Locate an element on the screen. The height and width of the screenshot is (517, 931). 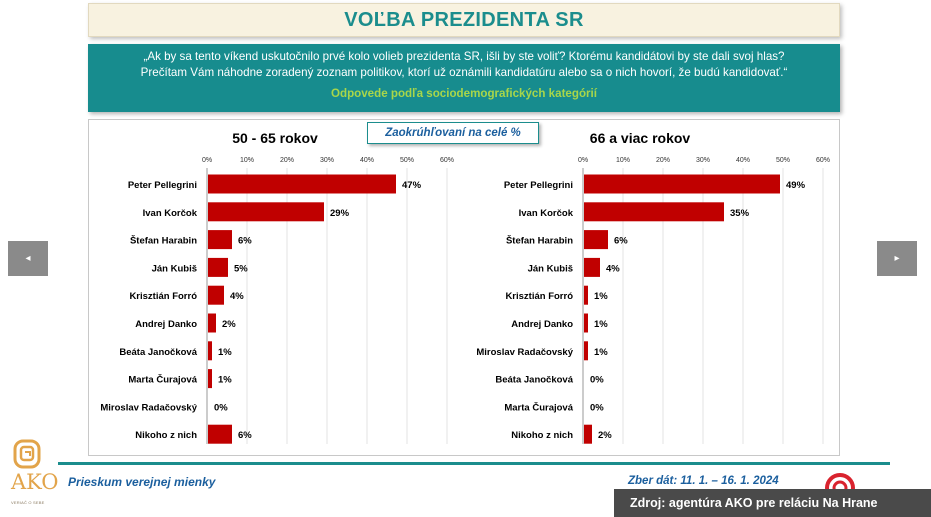
logo-wordmark: AKO is located at coordinates (35, 482).